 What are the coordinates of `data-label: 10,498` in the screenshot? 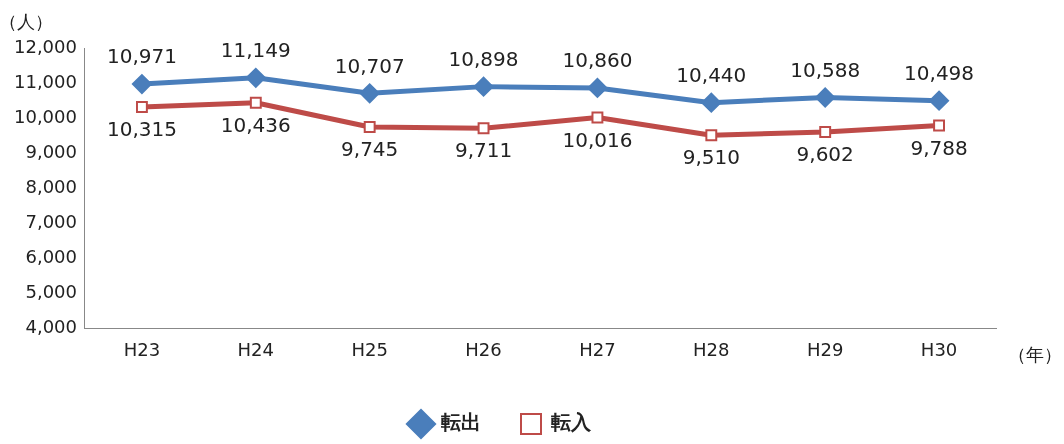 It's located at (939, 72).